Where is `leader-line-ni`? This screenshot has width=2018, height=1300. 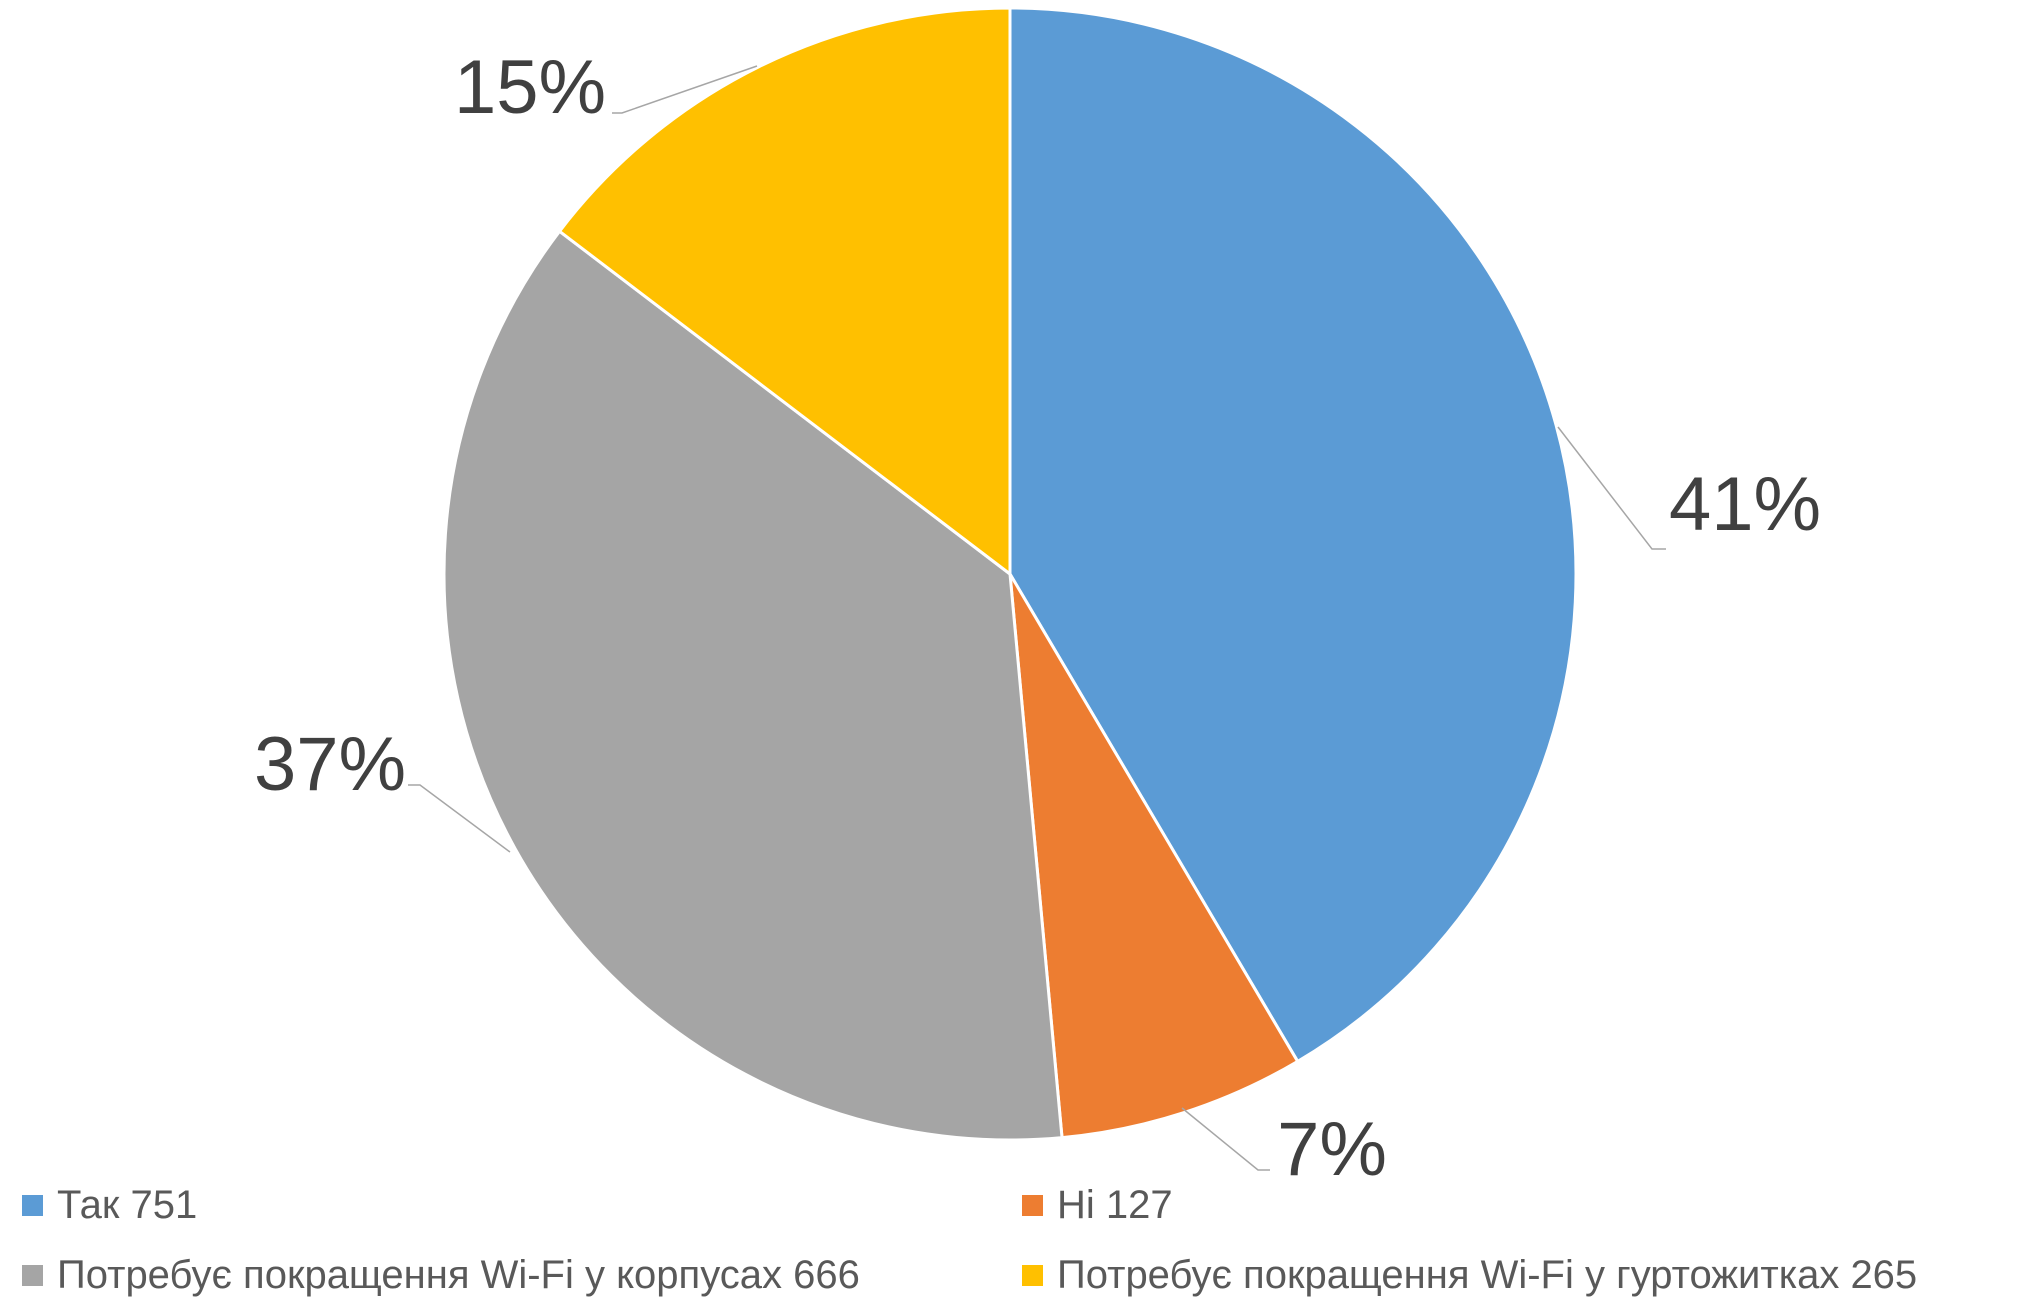
leader-line-ni is located at coordinates (1225, 1139).